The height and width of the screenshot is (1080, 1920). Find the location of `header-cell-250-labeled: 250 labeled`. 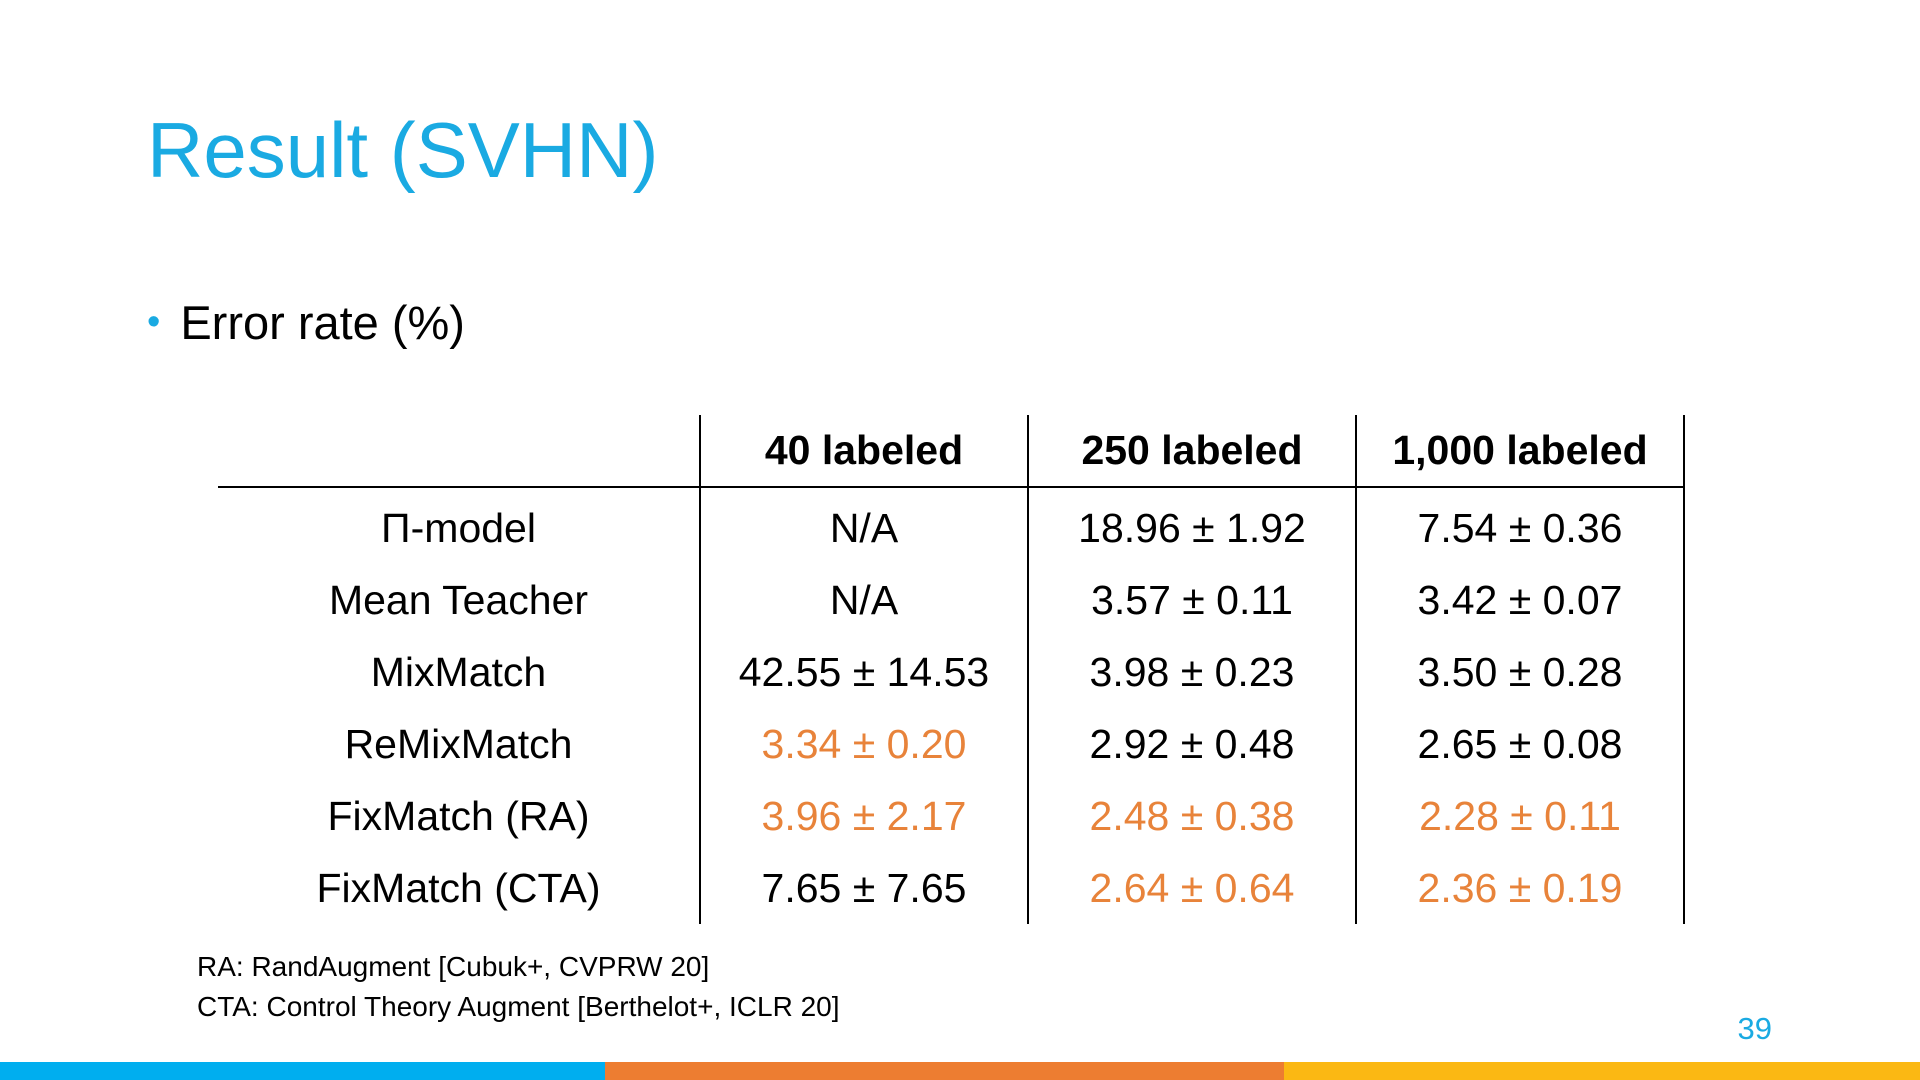

header-cell-250-labeled: 250 labeled is located at coordinates (1191, 451).